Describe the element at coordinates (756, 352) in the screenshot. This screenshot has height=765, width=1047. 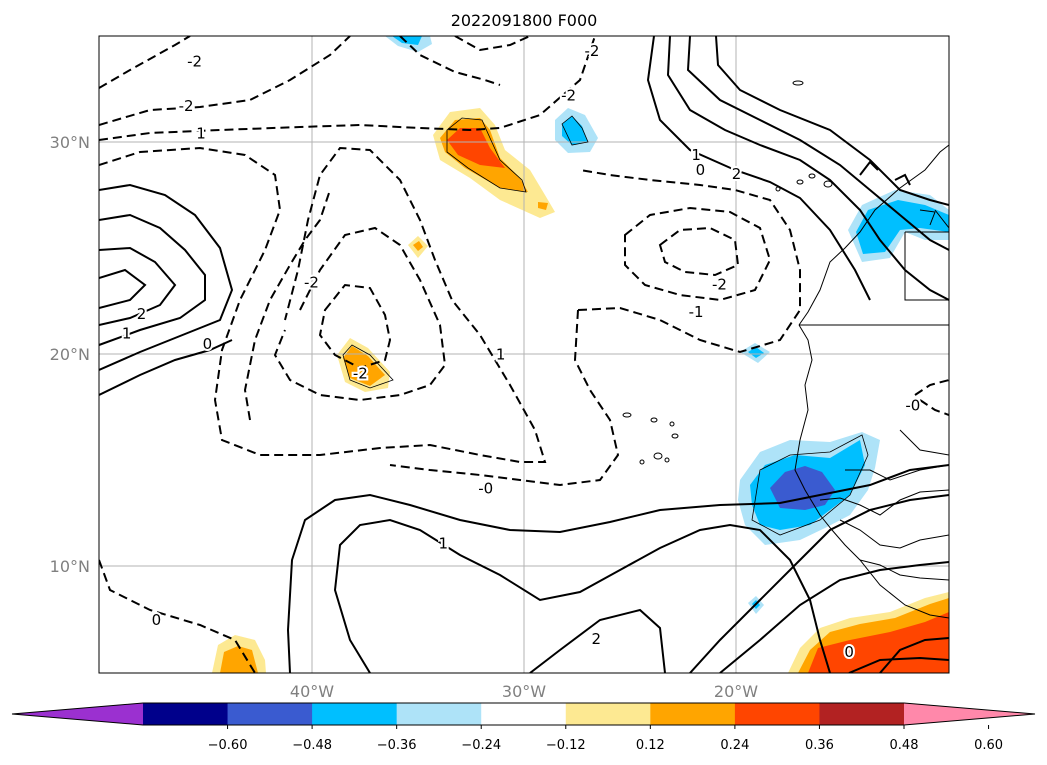
I see `negative-anomaly-mid` at that location.